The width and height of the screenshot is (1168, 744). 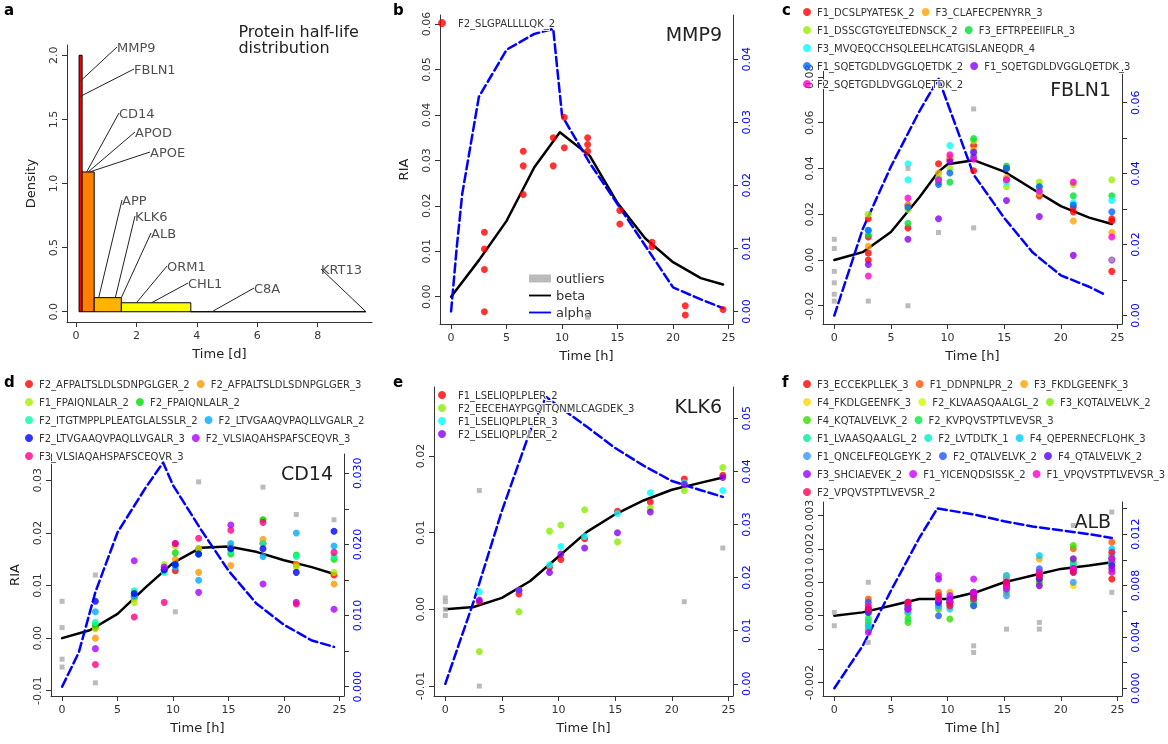 I want to click on annotation: KRT13, so click(x=342, y=269).